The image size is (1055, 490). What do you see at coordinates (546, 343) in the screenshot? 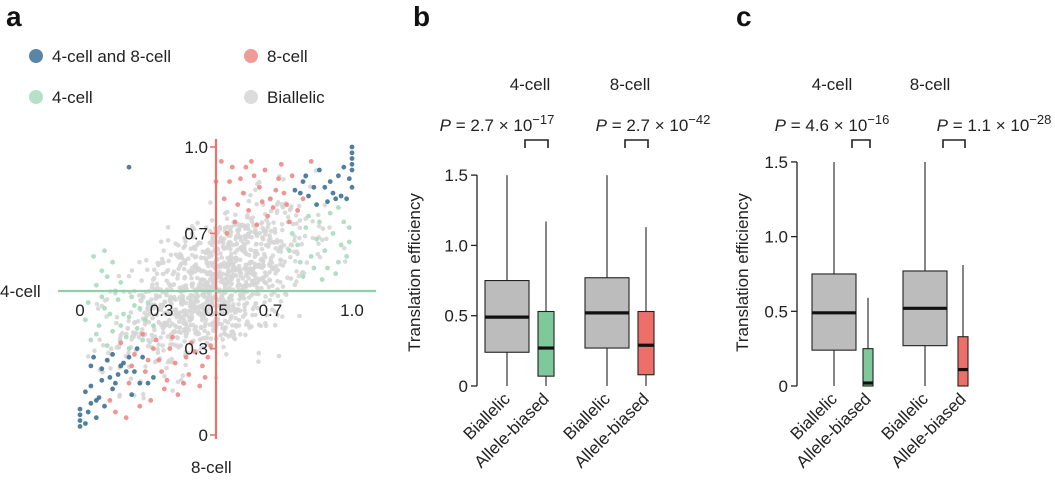
I see `box-body` at bounding box center [546, 343].